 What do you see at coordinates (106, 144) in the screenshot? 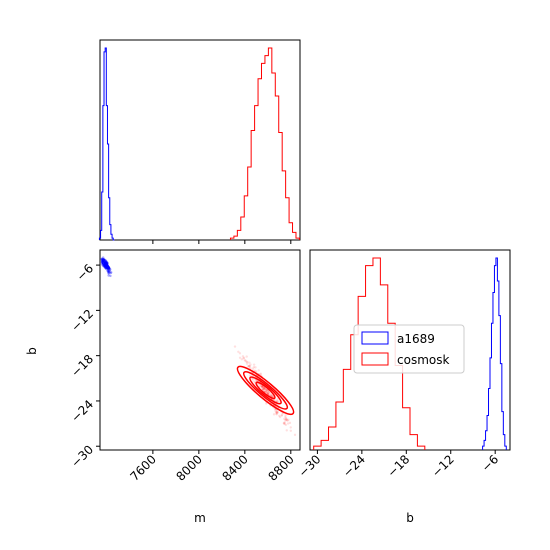
I see `m-hist-a1689` at bounding box center [106, 144].